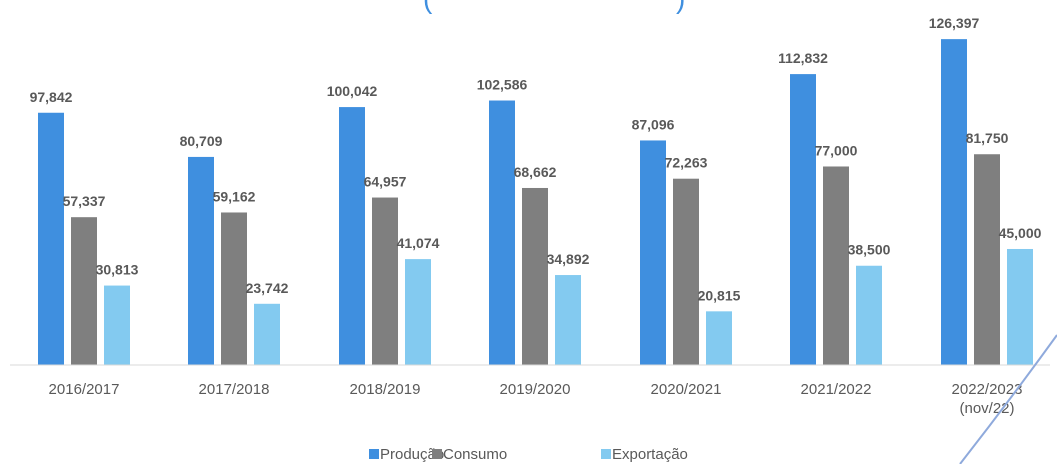  Describe the element at coordinates (987, 138) in the screenshot. I see `data-label-consumo-2022/2023: 81,750` at that location.